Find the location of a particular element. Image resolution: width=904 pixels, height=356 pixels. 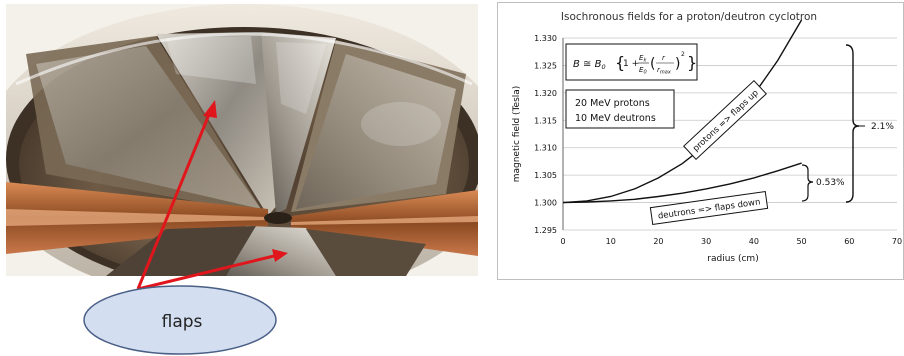

formula-rmax: r is located at coordinates (659, 70).